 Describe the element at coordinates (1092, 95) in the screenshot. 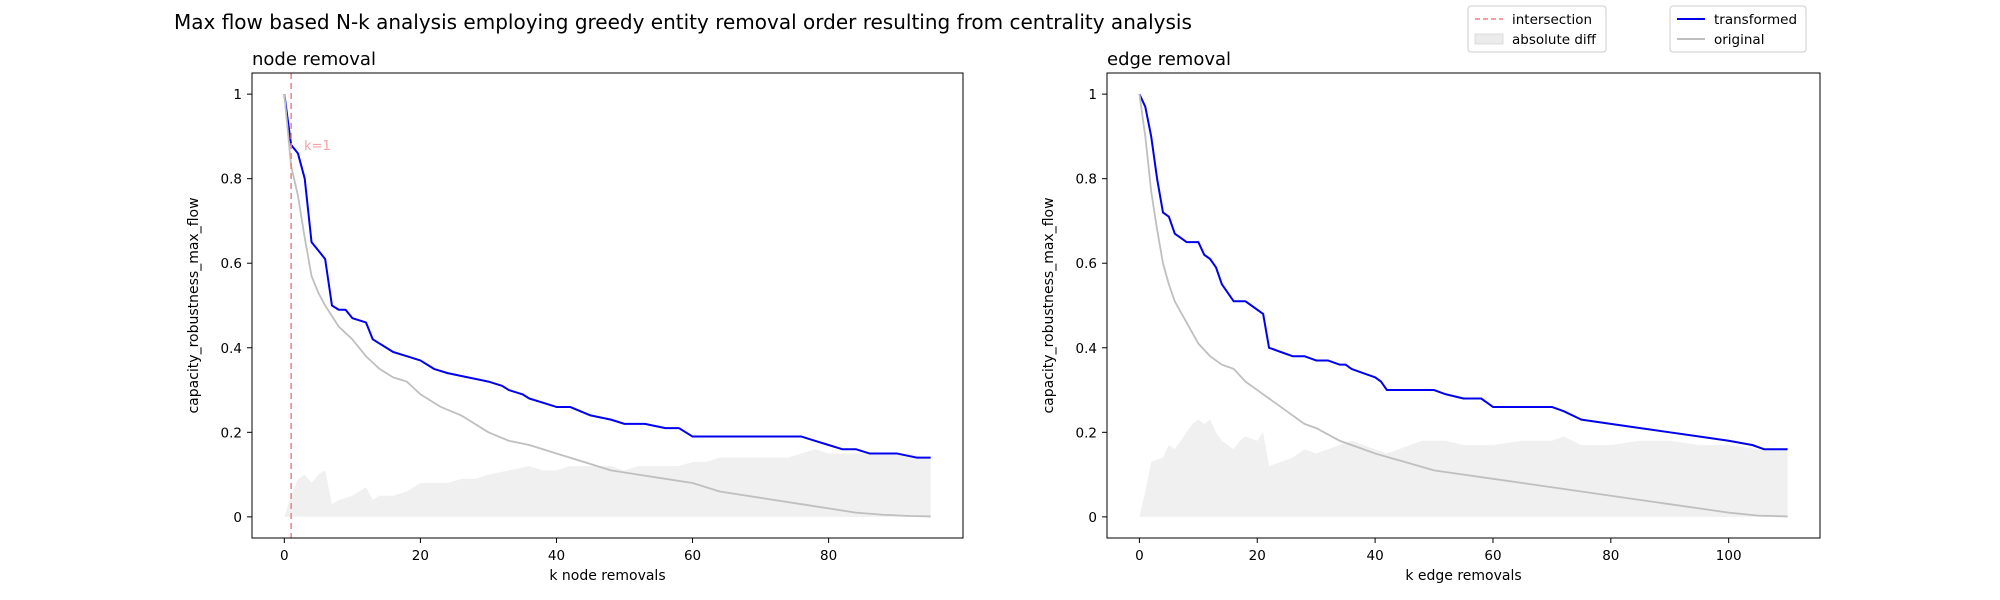

I see `edge-y-tick-label: 1` at that location.